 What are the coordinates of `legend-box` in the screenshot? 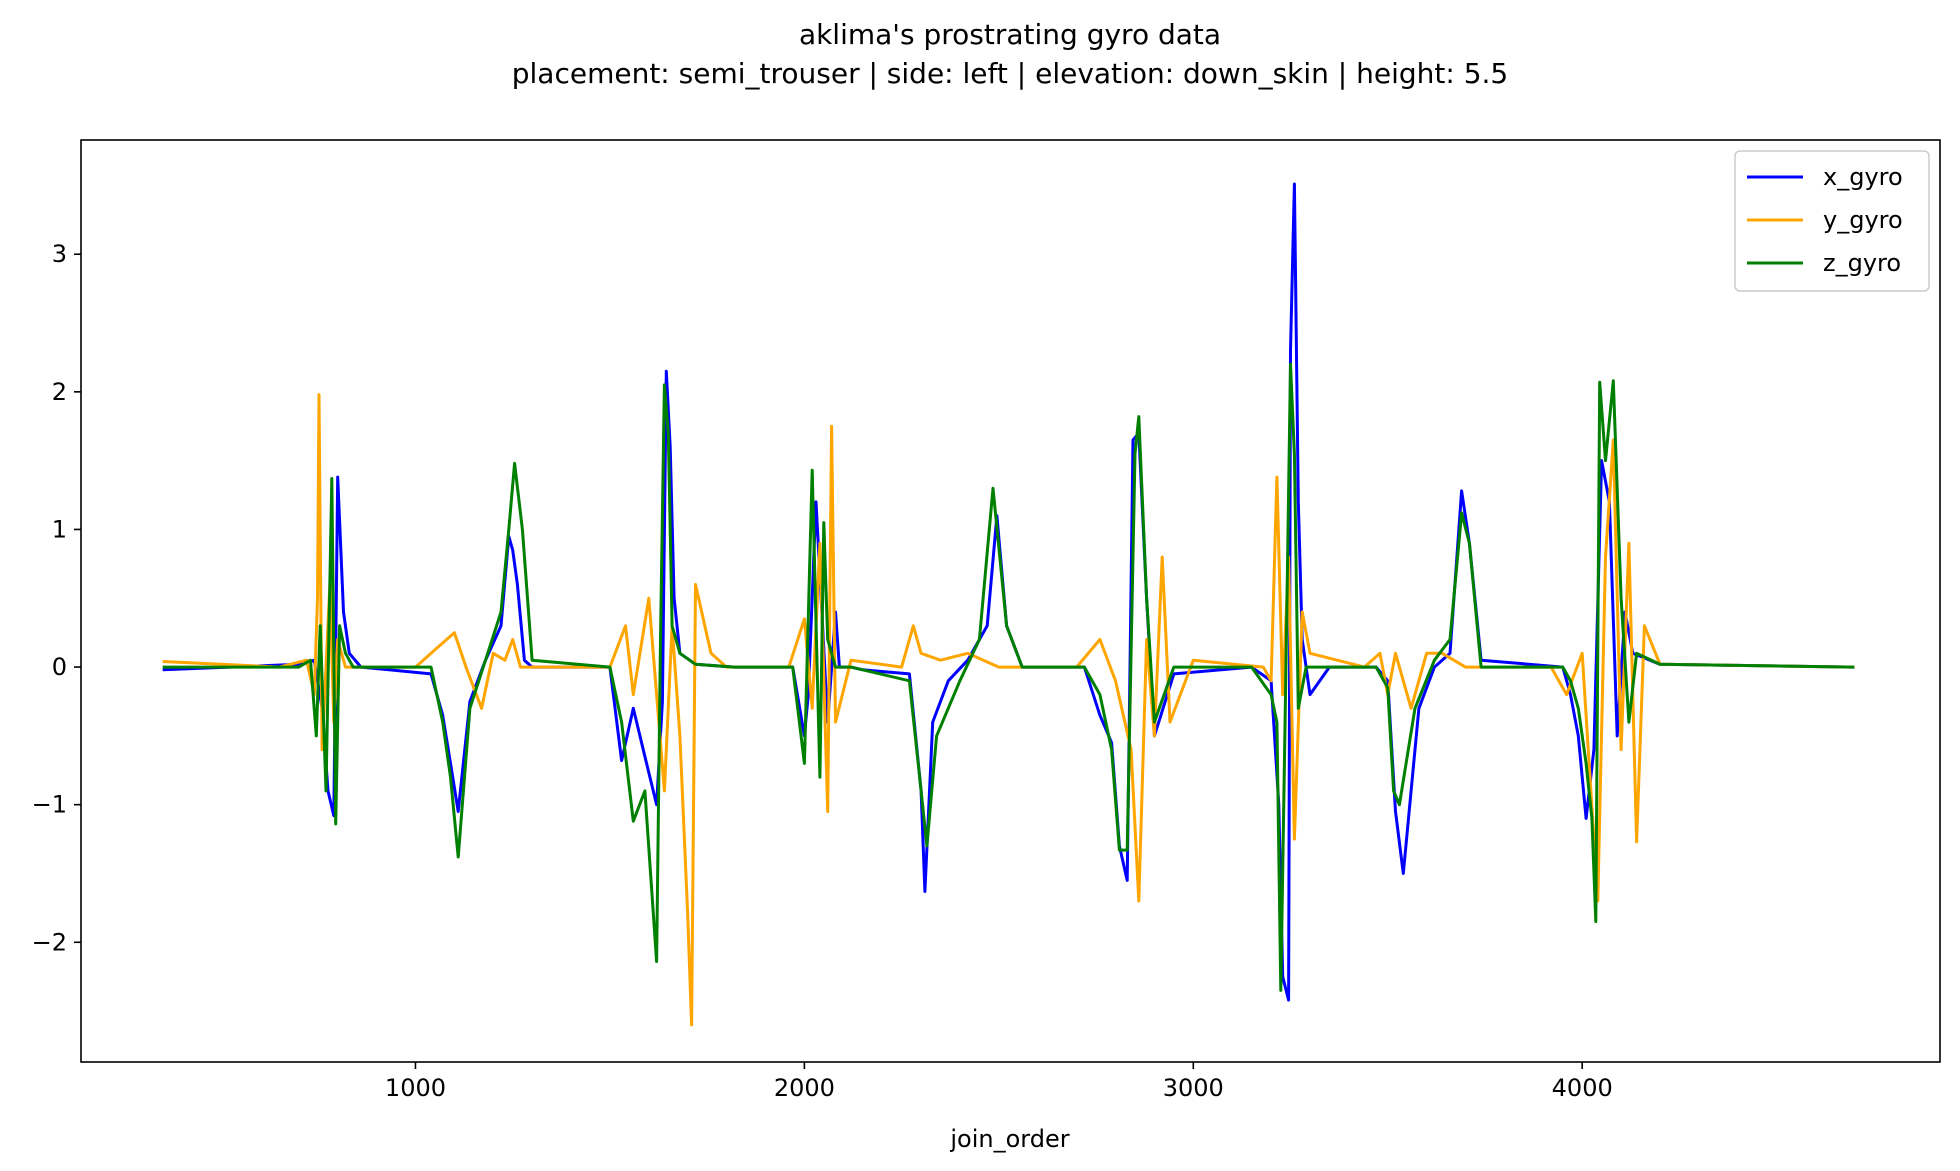 It's located at (1832, 221).